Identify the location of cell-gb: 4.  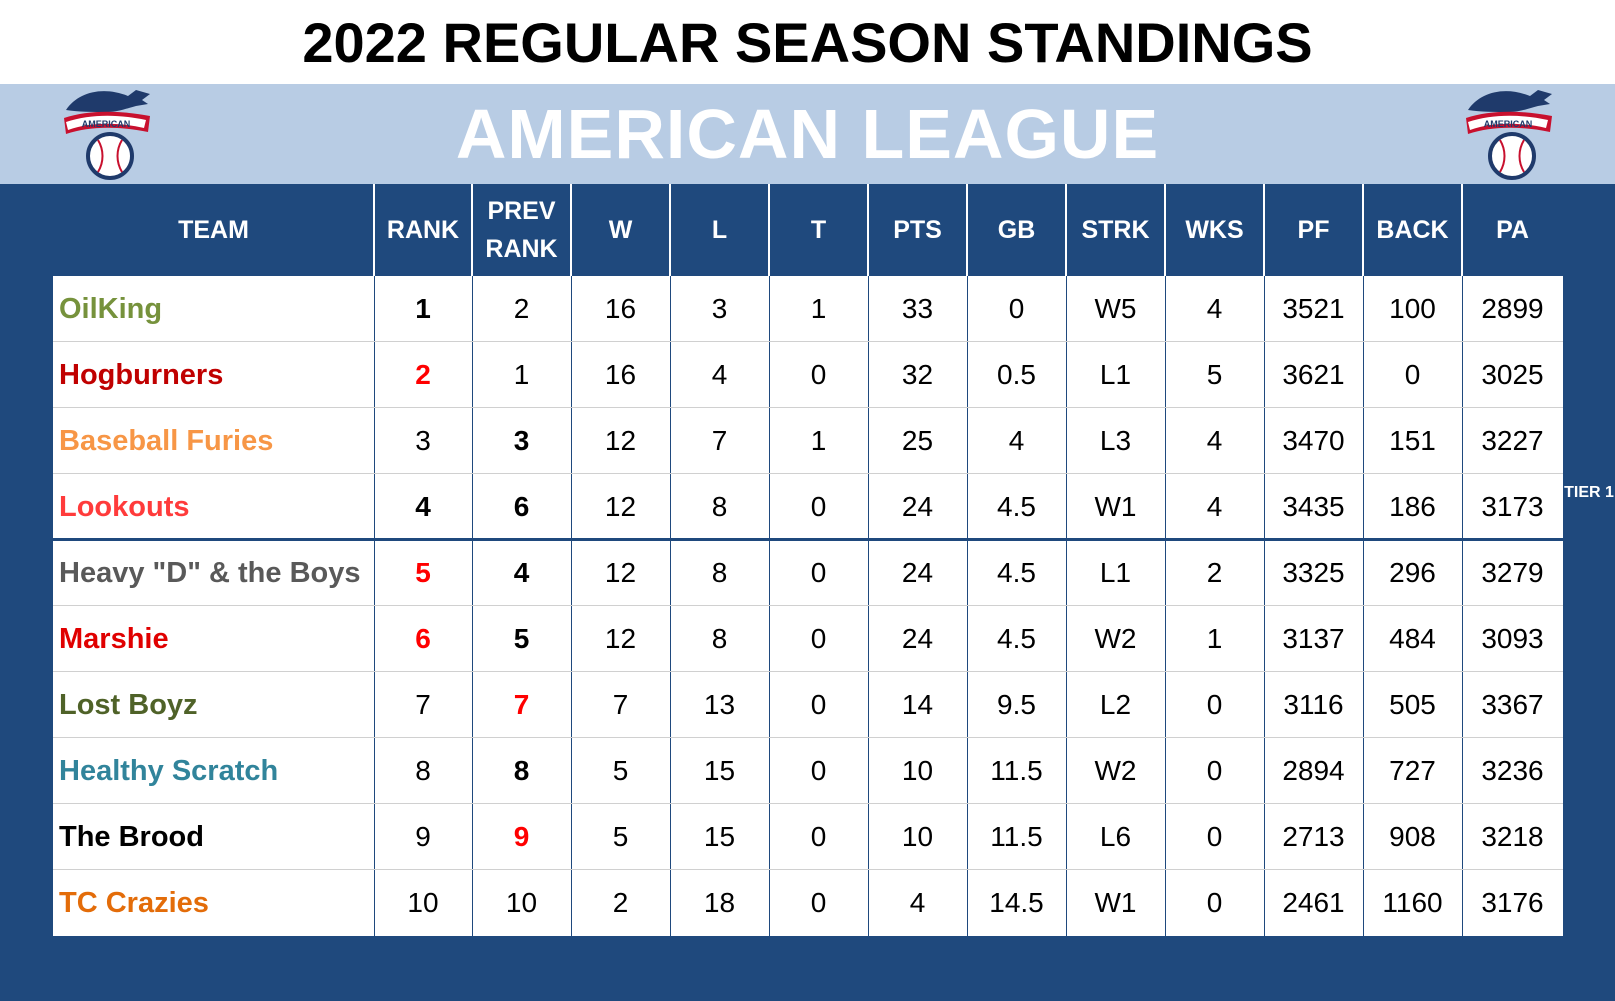
(1016, 440).